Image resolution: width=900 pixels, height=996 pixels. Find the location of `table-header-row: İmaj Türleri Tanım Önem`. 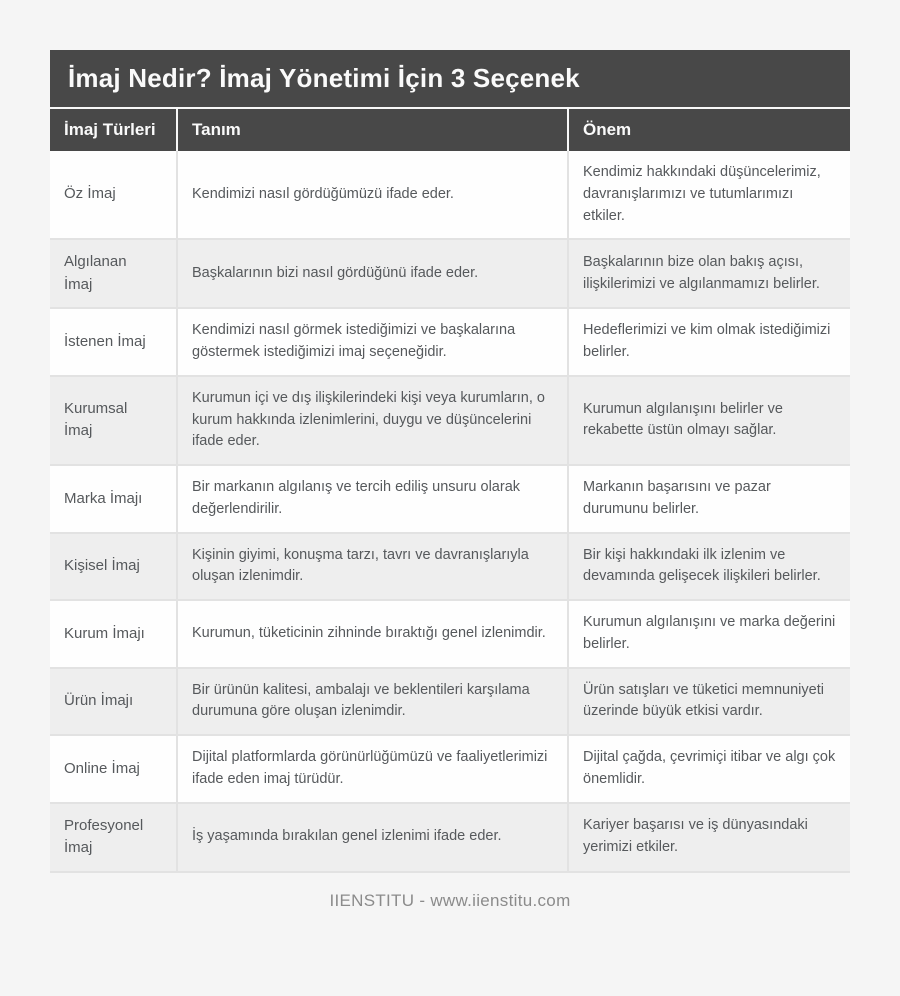

table-header-row: İmaj Türleri Tanım Önem is located at coordinates (450, 129).